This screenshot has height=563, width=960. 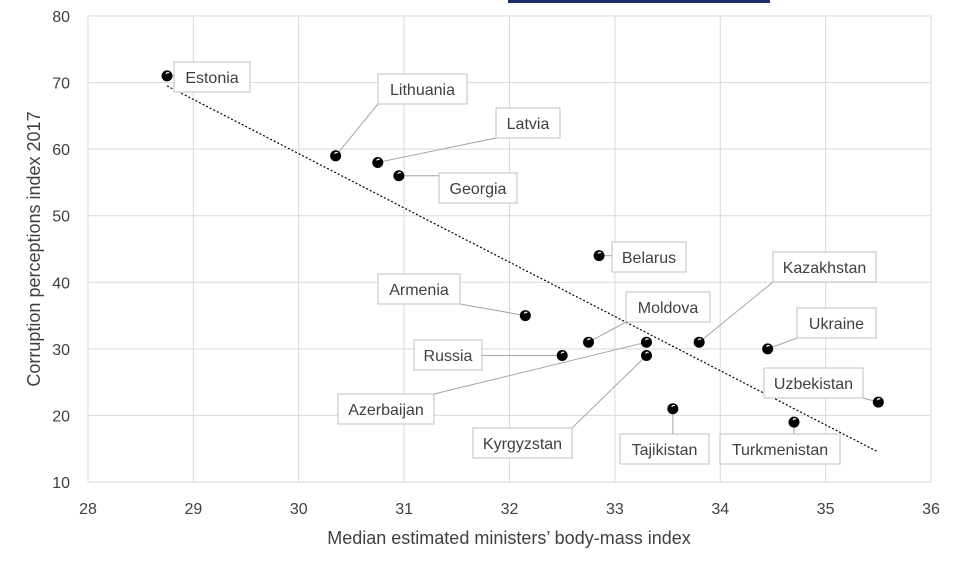 I want to click on point-label: Azerbaijan, so click(x=386, y=410).